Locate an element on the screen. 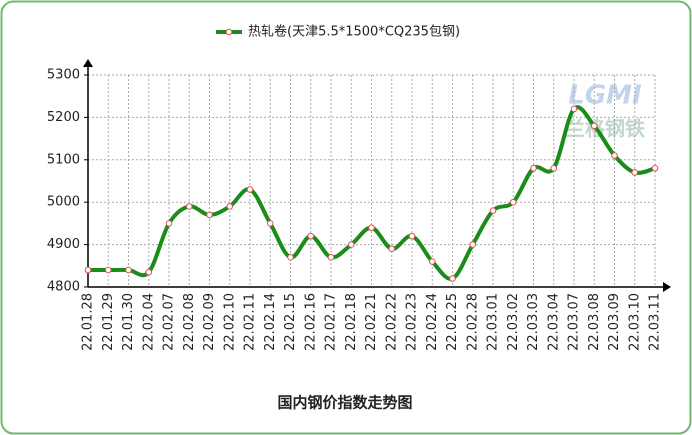 The width and height of the screenshot is (692, 435). y-tick-label: 5100 is located at coordinates (63, 159).